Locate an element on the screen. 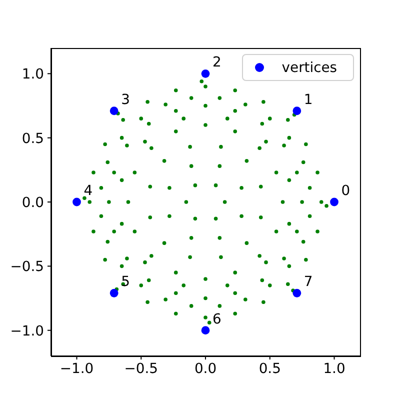 This screenshot has width=400, height=400. x-tick-label: 1.0 is located at coordinates (334, 368).